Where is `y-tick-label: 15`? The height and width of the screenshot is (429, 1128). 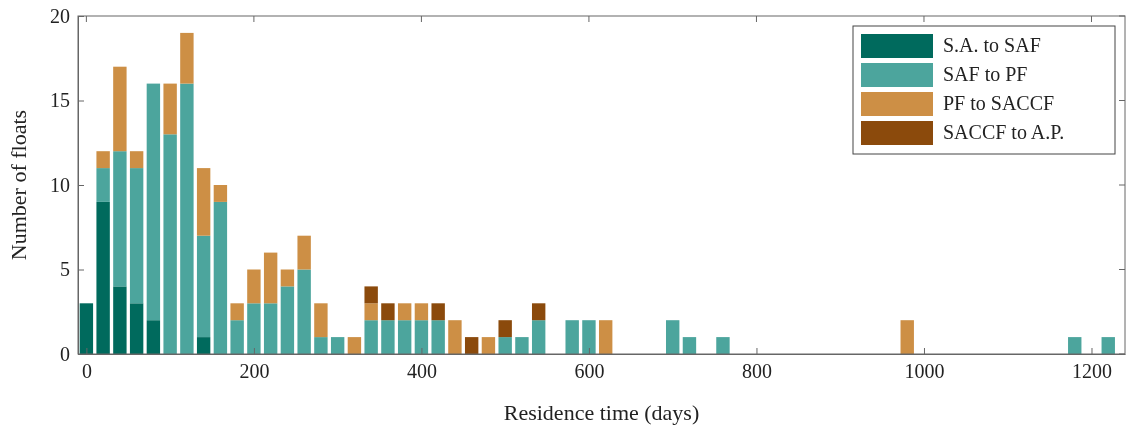
y-tick-label: 15 is located at coordinates (60, 100).